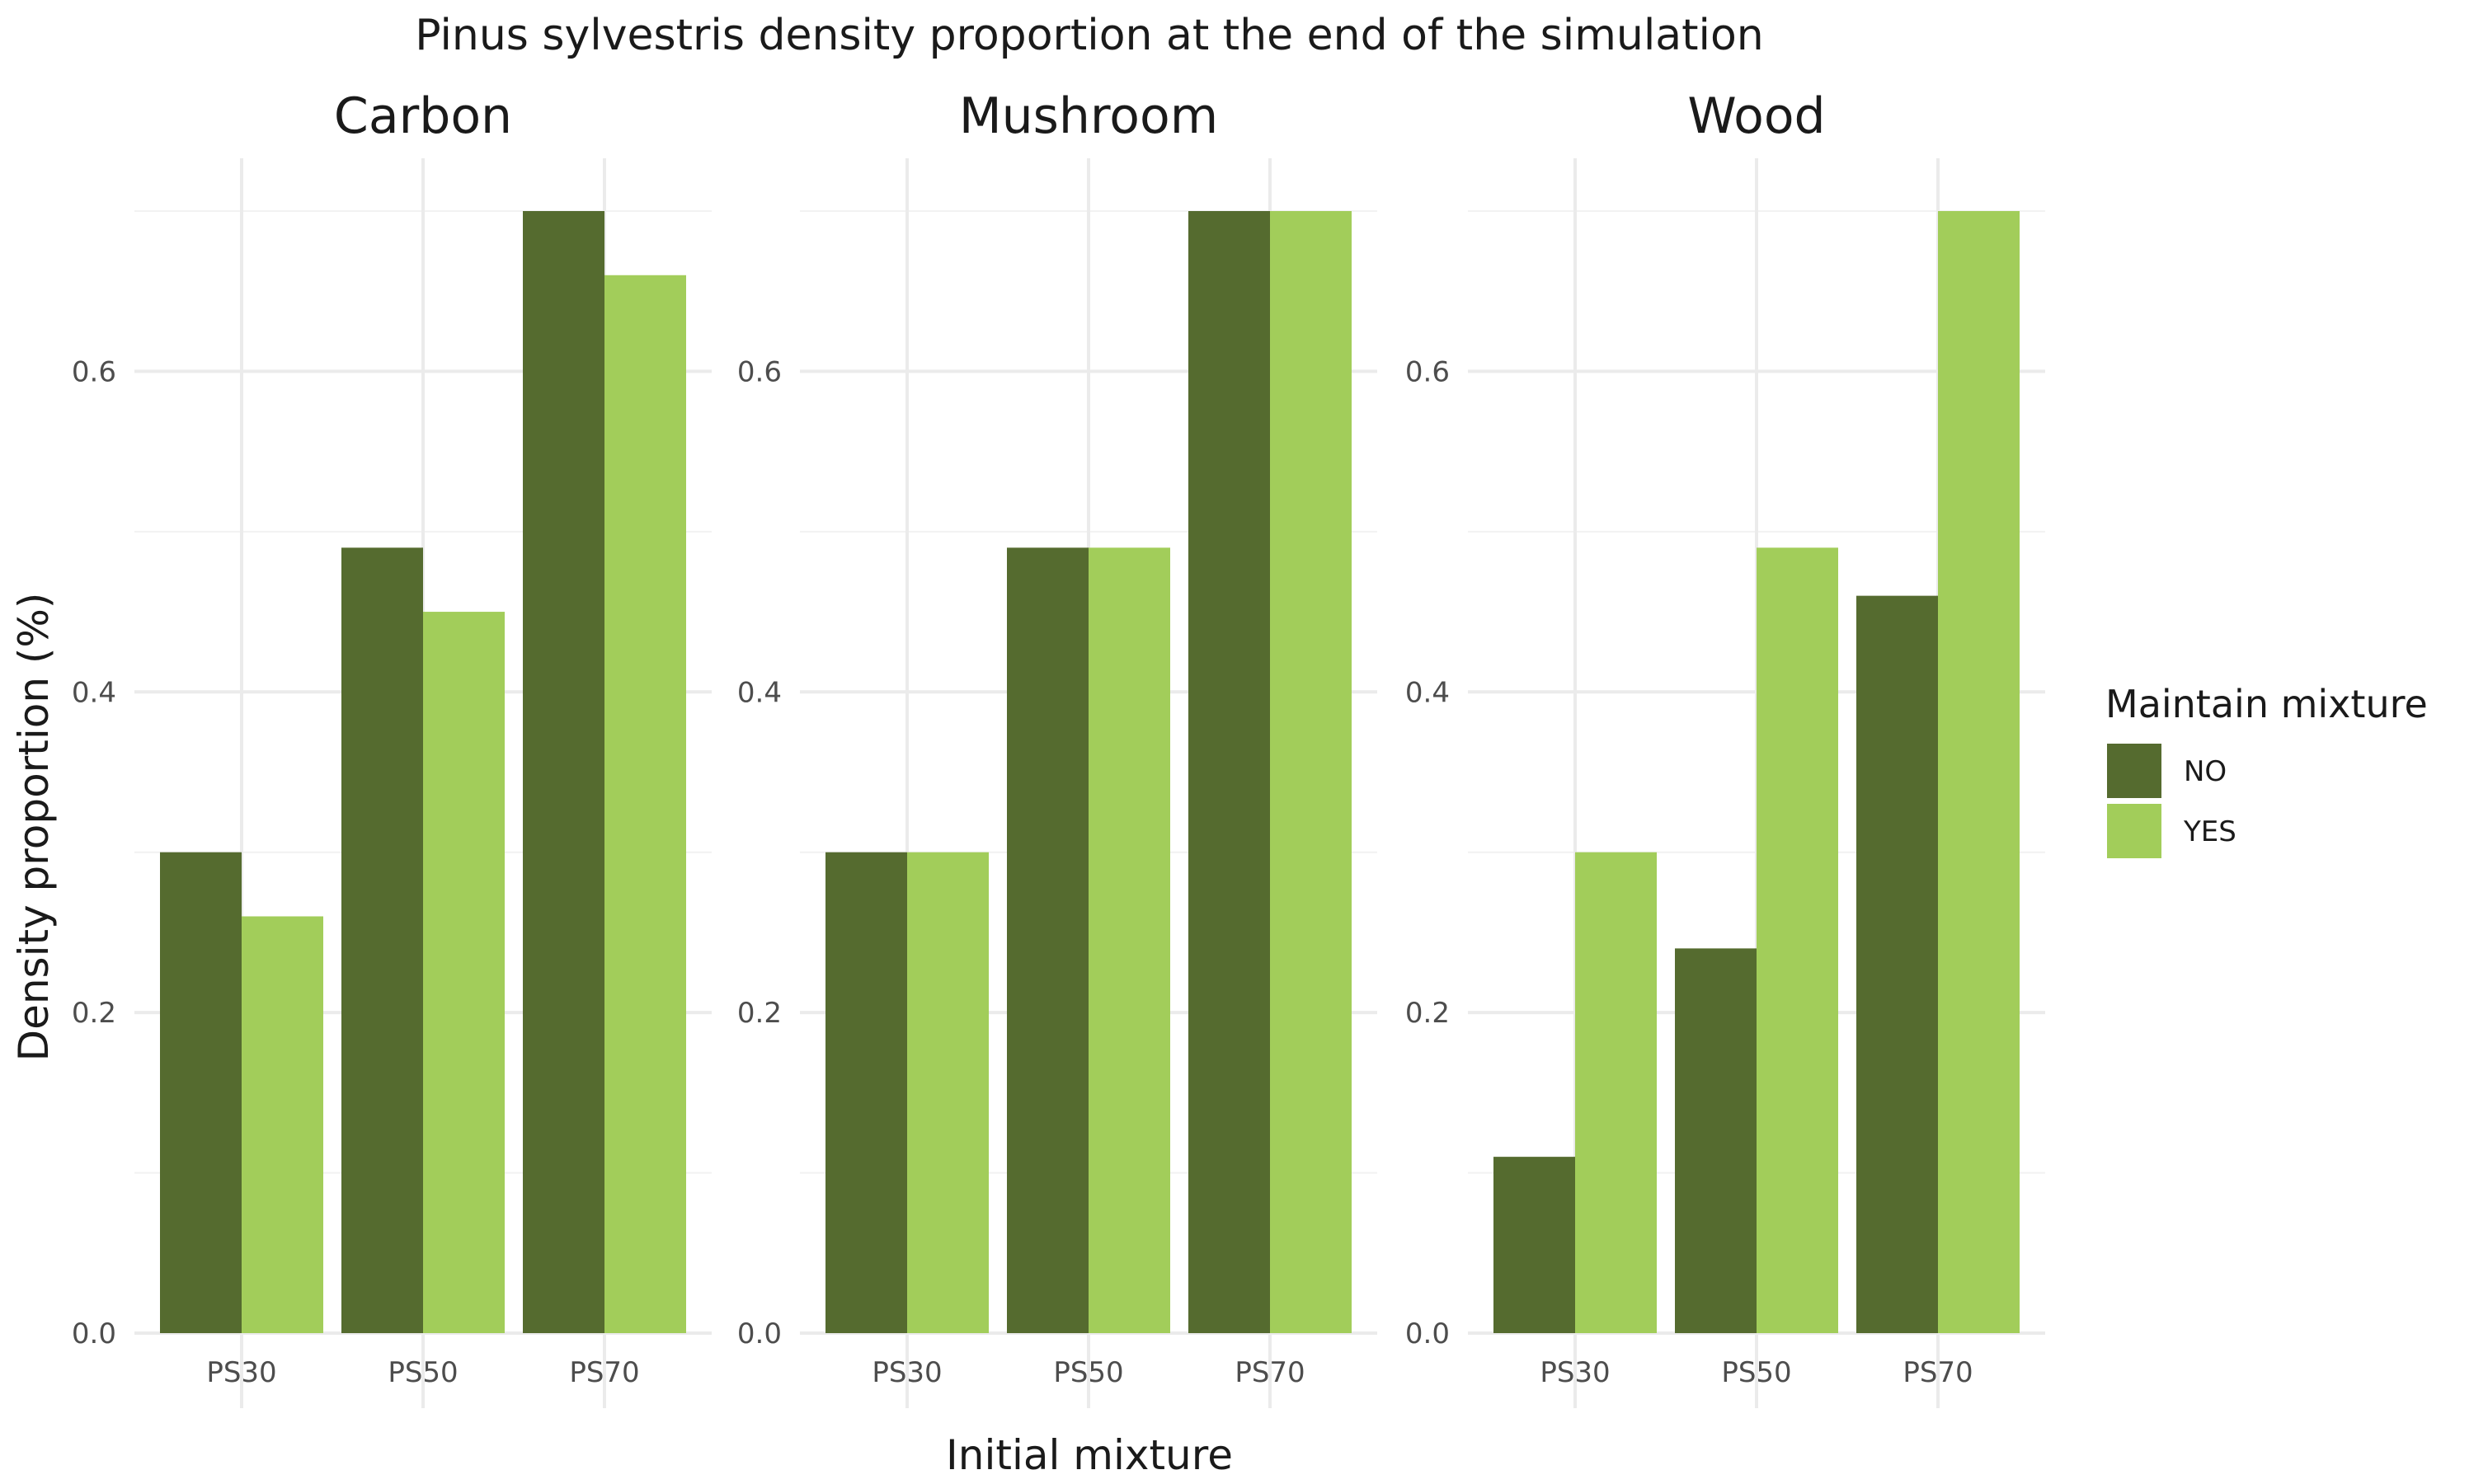  I want to click on bar-carbon-ps70-no, so click(563, 772).